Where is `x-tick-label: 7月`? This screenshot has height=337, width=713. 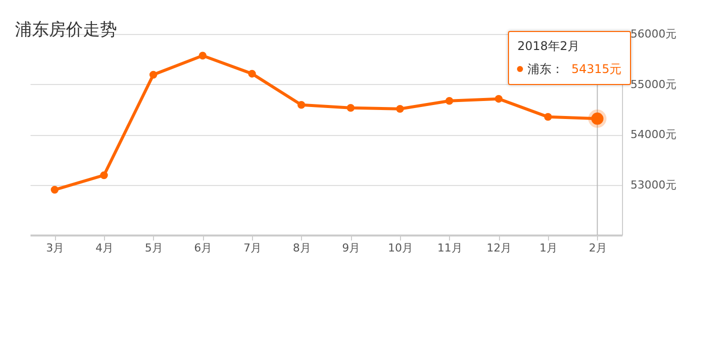 x-tick-label: 7月 is located at coordinates (253, 248).